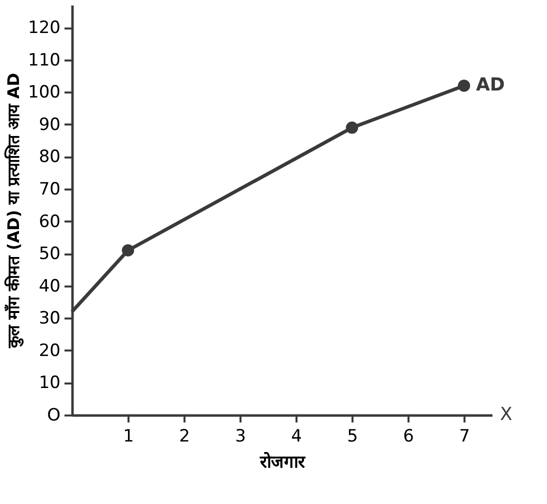 Image resolution: width=547 pixels, height=504 pixels. What do you see at coordinates (49, 383) in the screenshot?
I see `y-tick-label: 10` at bounding box center [49, 383].